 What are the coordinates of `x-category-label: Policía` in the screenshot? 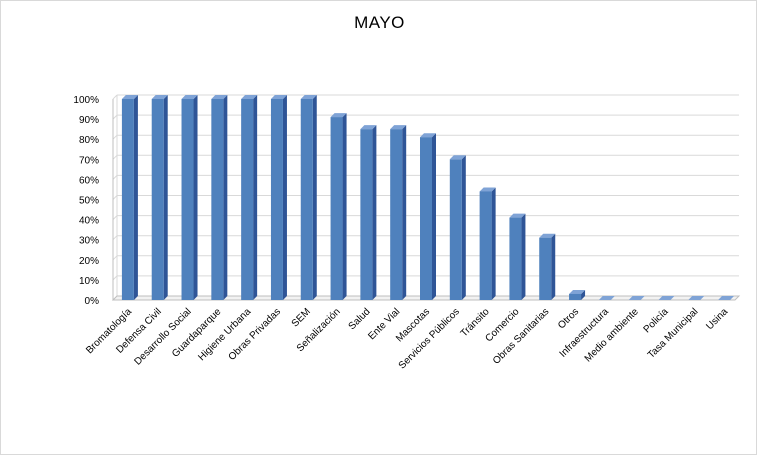 It's located at (656, 320).